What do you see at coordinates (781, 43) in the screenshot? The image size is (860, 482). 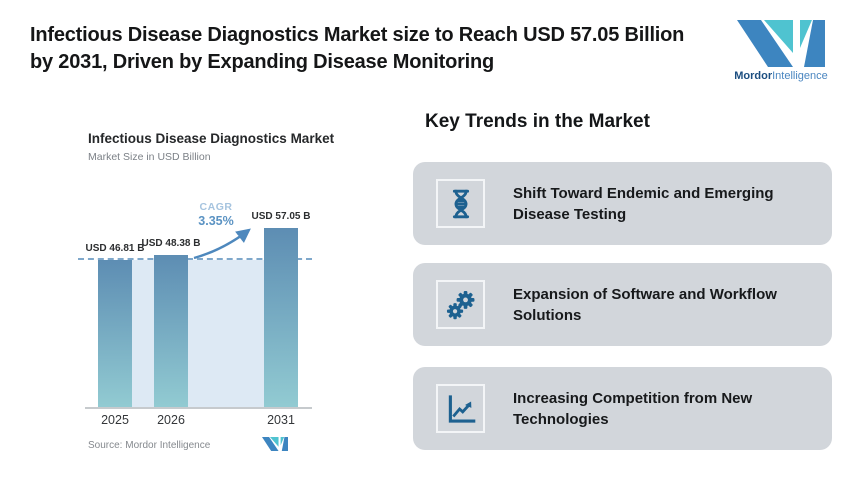 I see `mordor-logo-icon` at bounding box center [781, 43].